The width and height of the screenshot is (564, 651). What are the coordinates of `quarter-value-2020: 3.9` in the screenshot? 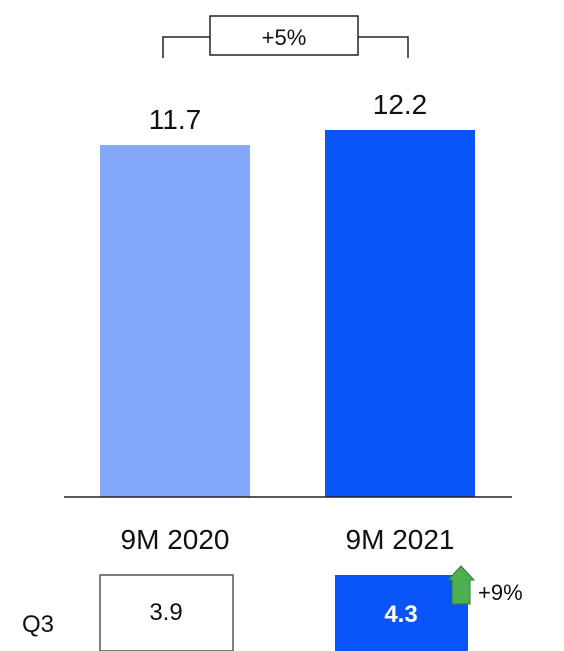 It's located at (165, 612).